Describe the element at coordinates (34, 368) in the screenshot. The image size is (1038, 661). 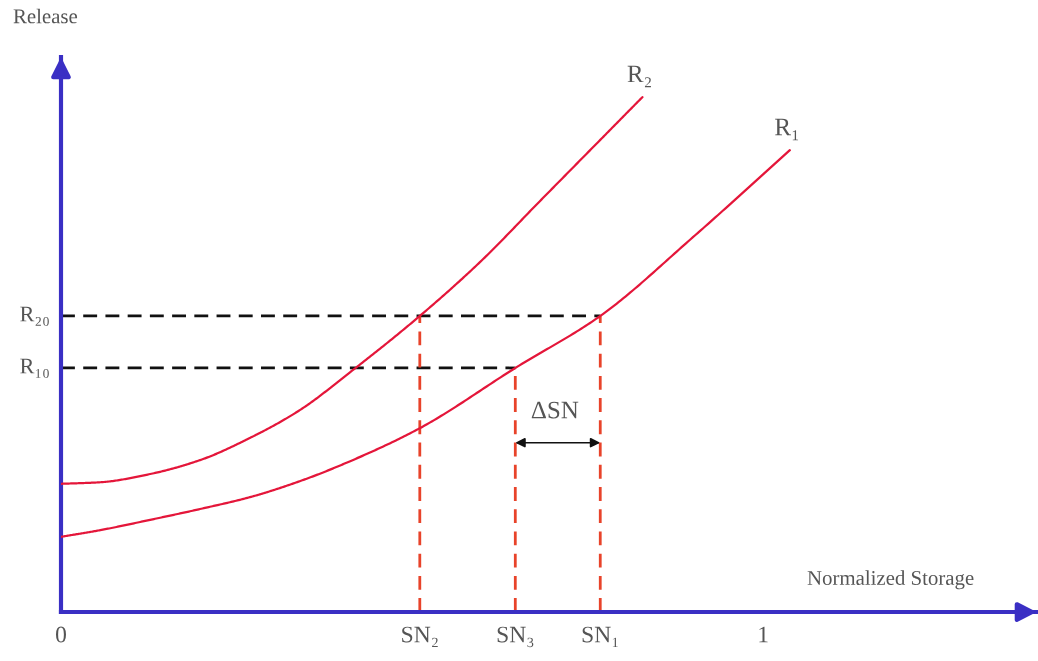
I see `series-label: R₁₀` at that location.